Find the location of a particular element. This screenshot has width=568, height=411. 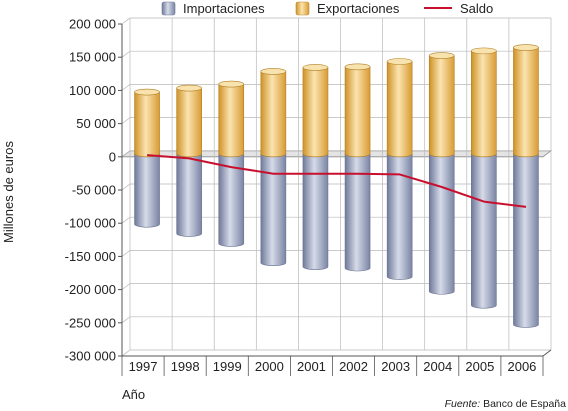

bar-imports-2000 is located at coordinates (273, 208).